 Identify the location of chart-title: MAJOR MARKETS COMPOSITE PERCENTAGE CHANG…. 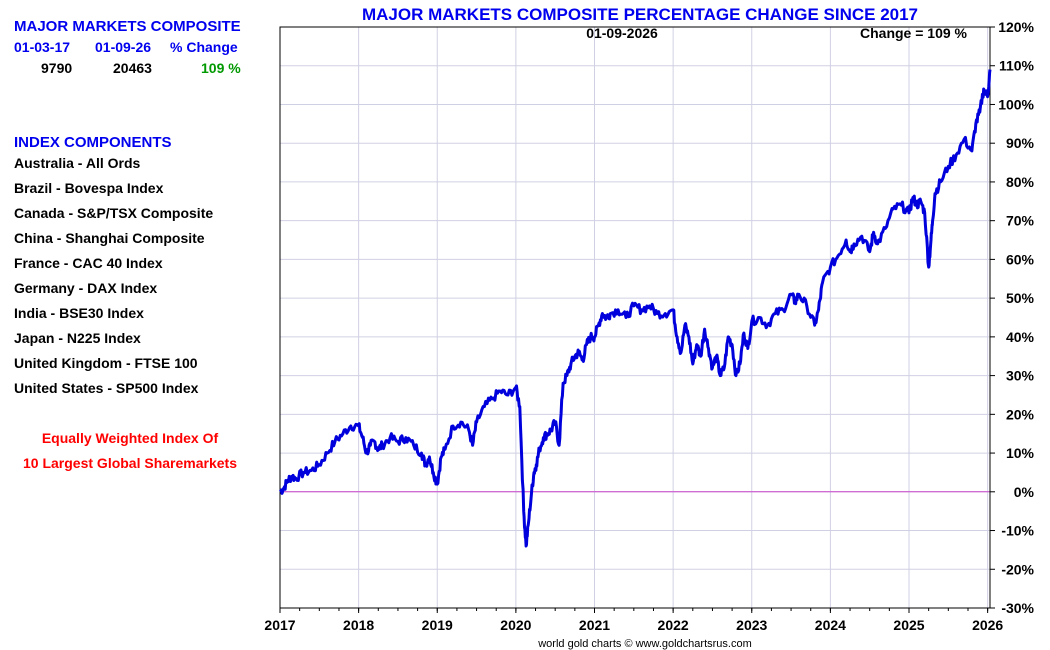
(640, 14).